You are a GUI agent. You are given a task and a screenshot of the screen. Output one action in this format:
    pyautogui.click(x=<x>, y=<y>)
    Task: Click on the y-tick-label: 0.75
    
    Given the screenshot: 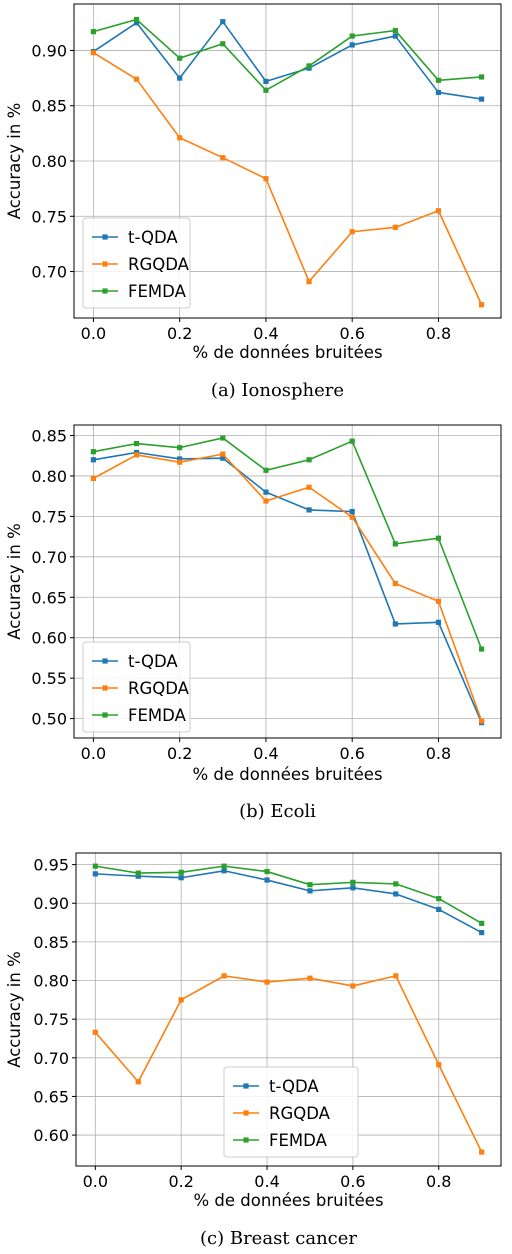 What is the action you would take?
    pyautogui.click(x=49, y=516)
    